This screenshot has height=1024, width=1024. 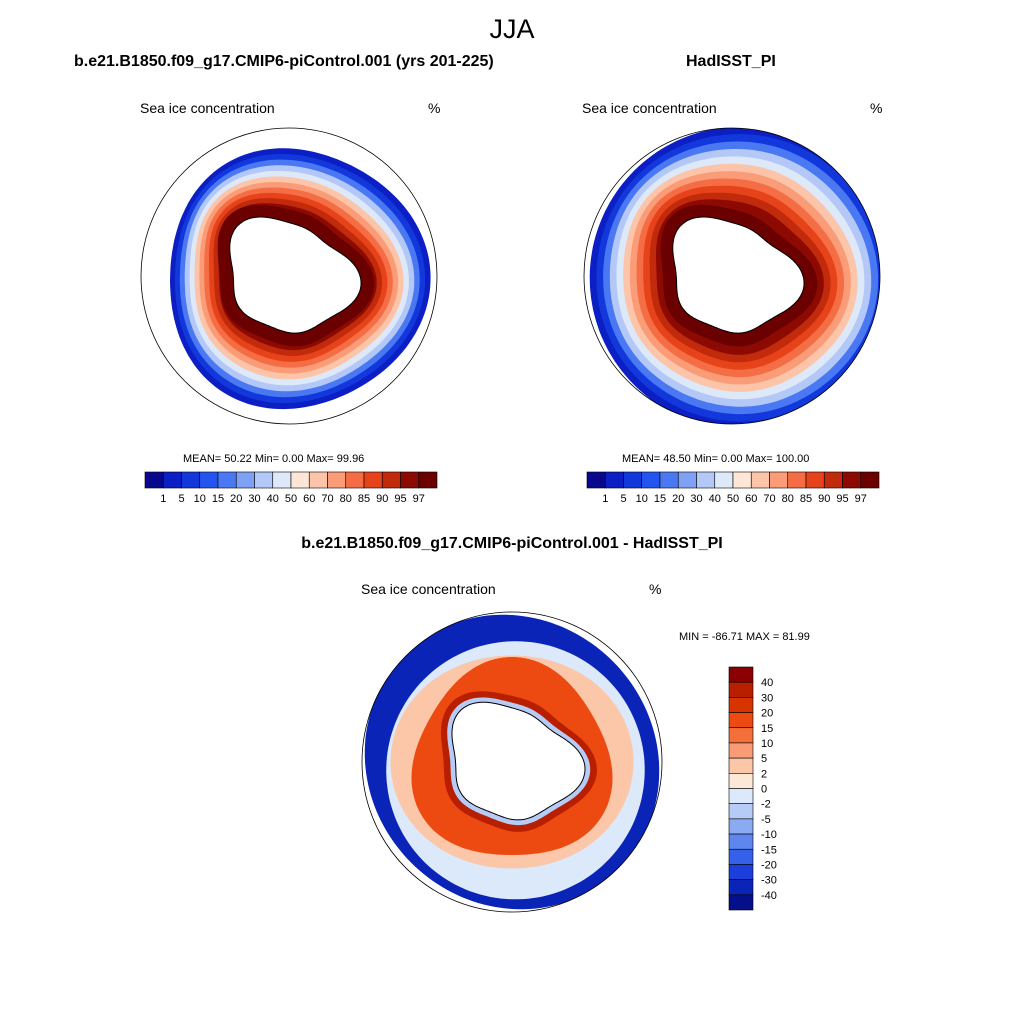 I want to click on model-colorbar-tick: 60, so click(x=309, y=499).